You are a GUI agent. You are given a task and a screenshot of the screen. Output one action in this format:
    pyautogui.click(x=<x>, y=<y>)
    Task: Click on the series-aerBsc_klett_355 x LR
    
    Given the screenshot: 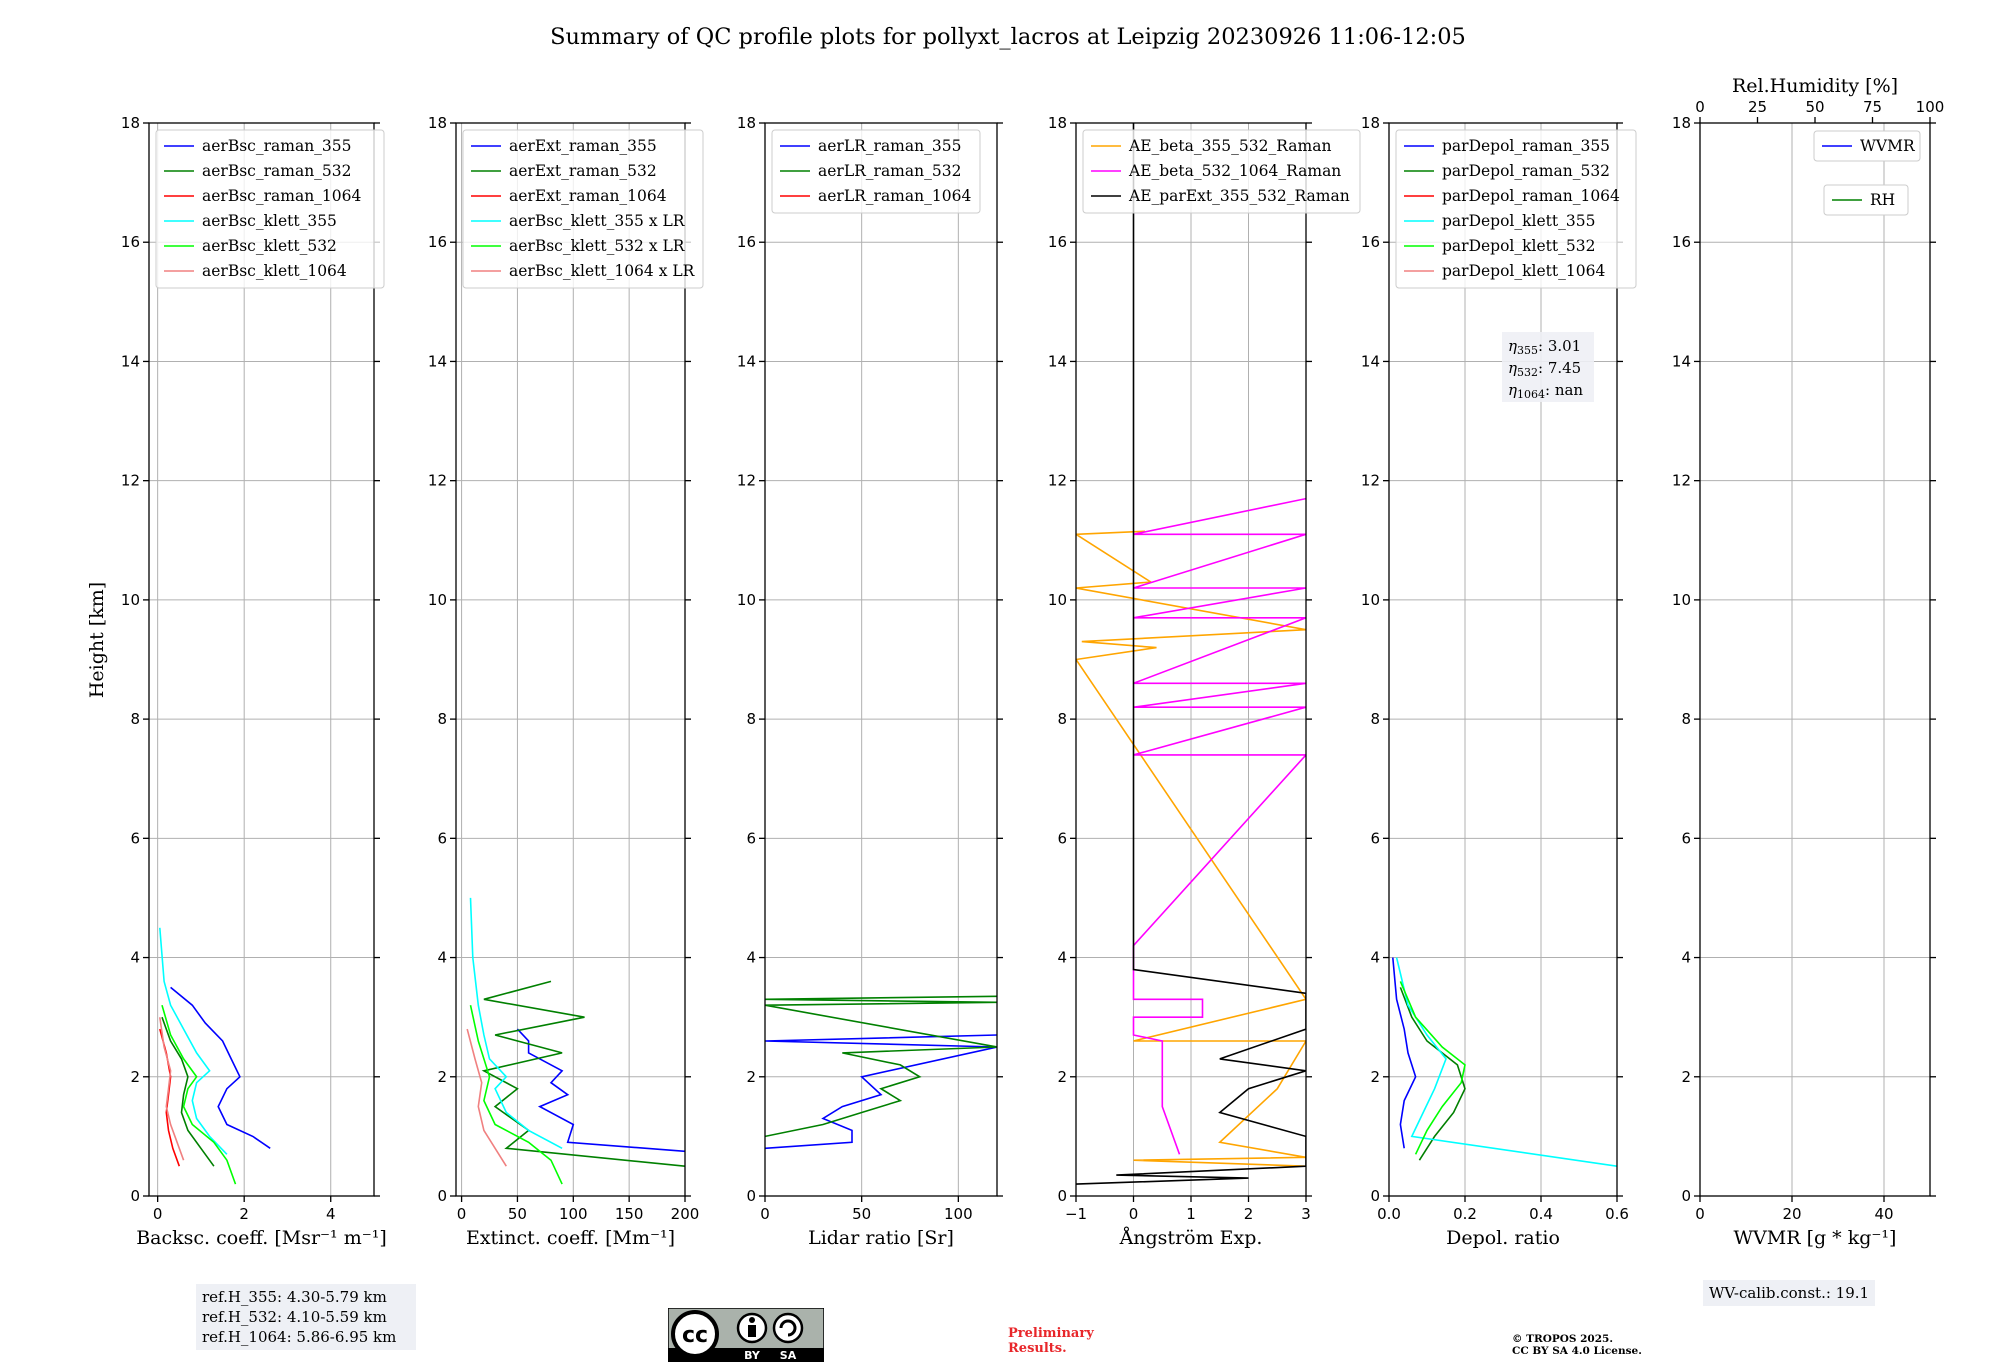 What is the action you would take?
    pyautogui.click(x=516, y=1023)
    